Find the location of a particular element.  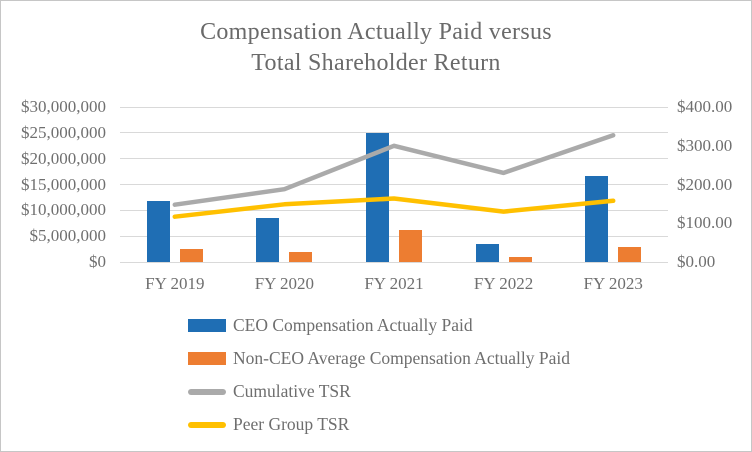

legend-item: CEO Compensation Actually Paid is located at coordinates (379, 325).